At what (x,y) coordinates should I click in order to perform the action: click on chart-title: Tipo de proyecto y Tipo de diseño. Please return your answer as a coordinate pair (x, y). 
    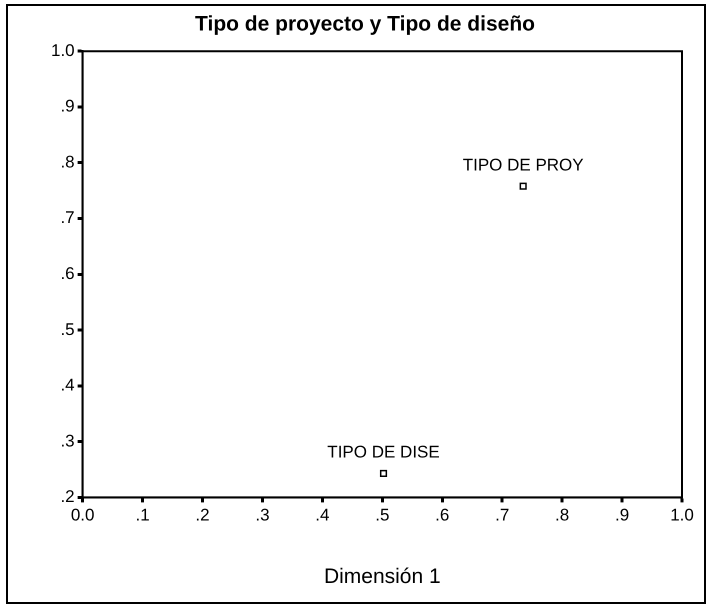
    Looking at the image, I should click on (365, 24).